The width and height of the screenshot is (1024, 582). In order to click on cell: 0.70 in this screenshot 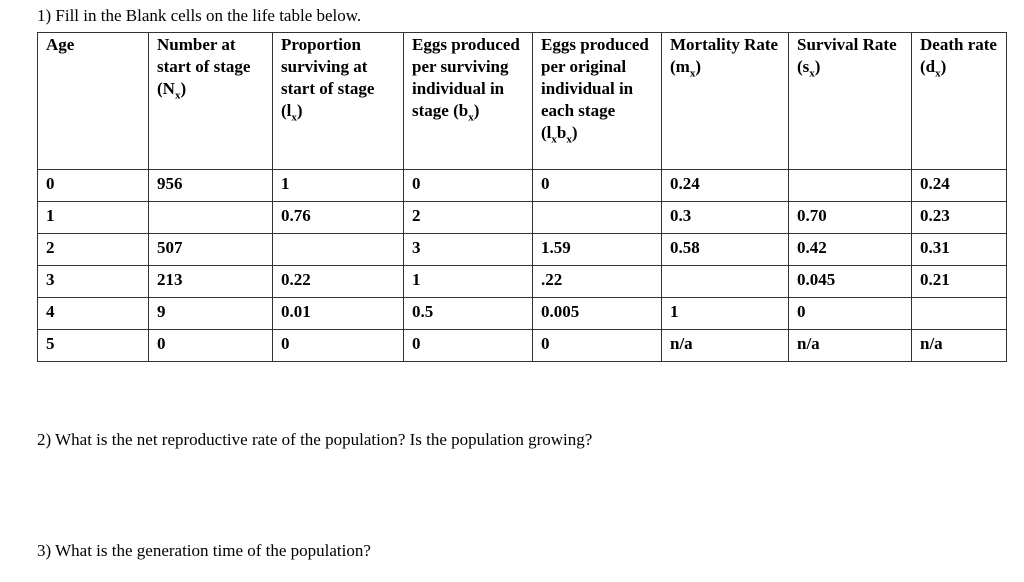, I will do `click(850, 217)`.